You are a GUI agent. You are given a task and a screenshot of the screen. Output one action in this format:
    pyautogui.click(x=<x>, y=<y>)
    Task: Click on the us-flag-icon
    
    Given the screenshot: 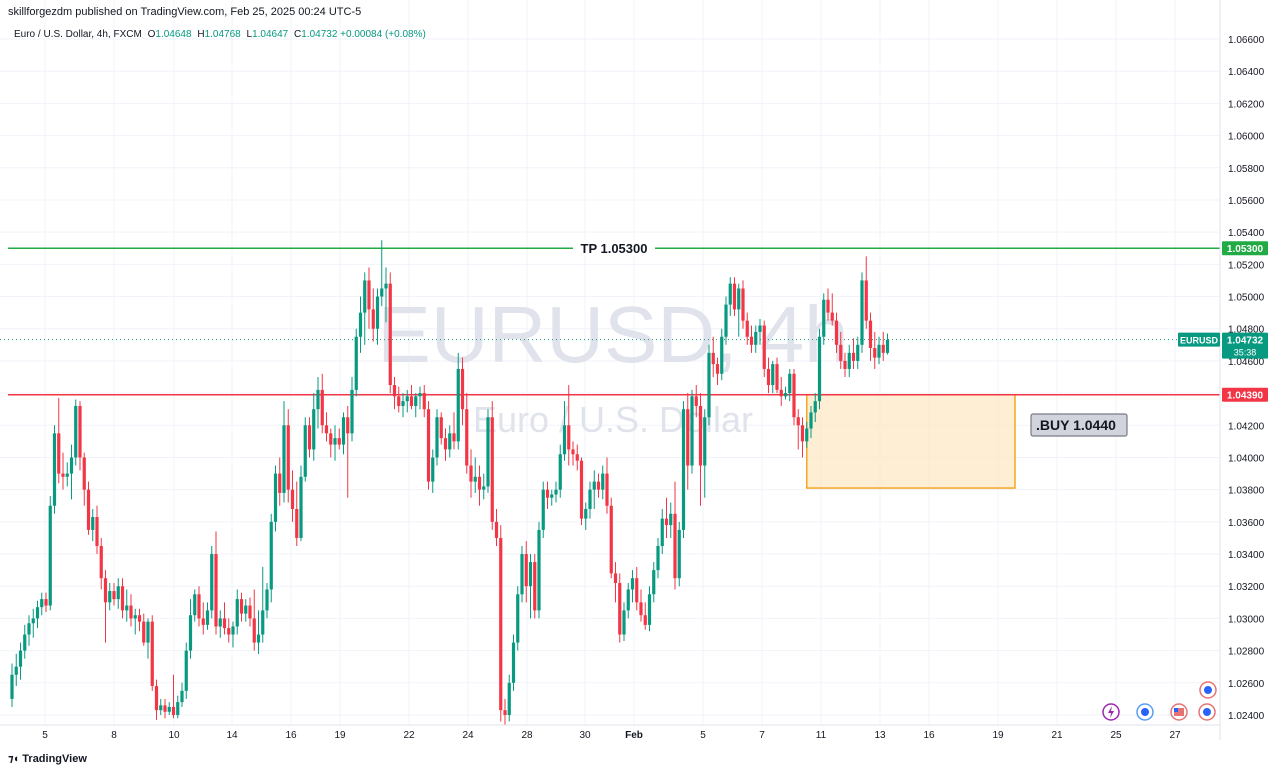 What is the action you would take?
    pyautogui.click(x=1179, y=712)
    